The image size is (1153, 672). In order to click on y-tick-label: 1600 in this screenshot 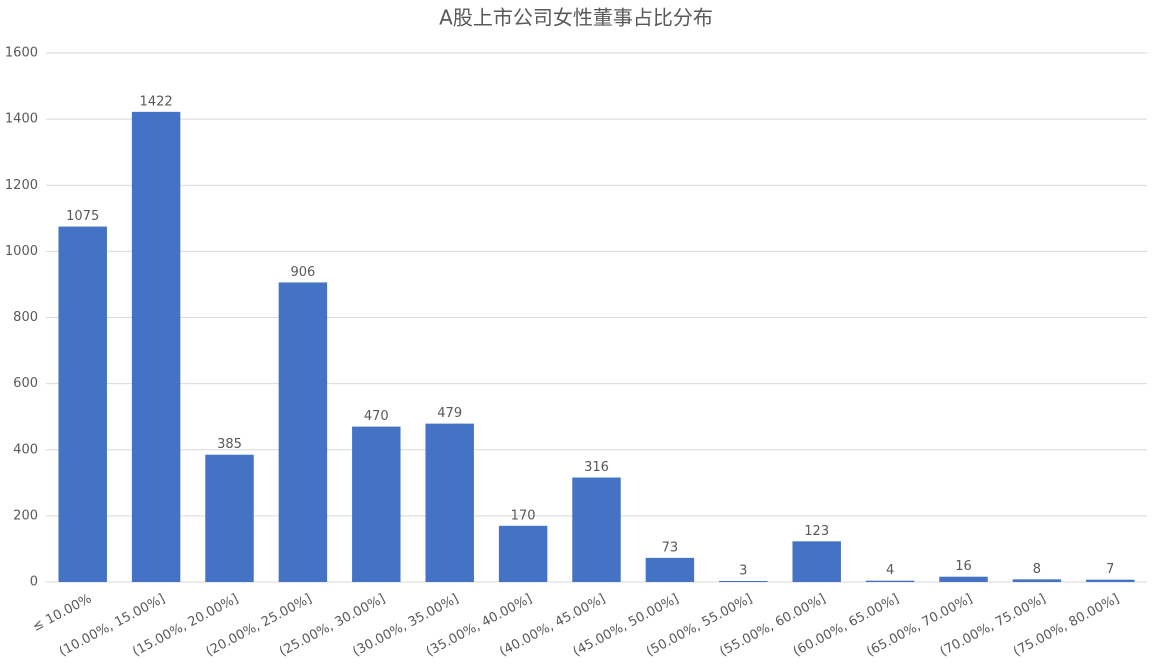, I will do `click(21, 53)`.